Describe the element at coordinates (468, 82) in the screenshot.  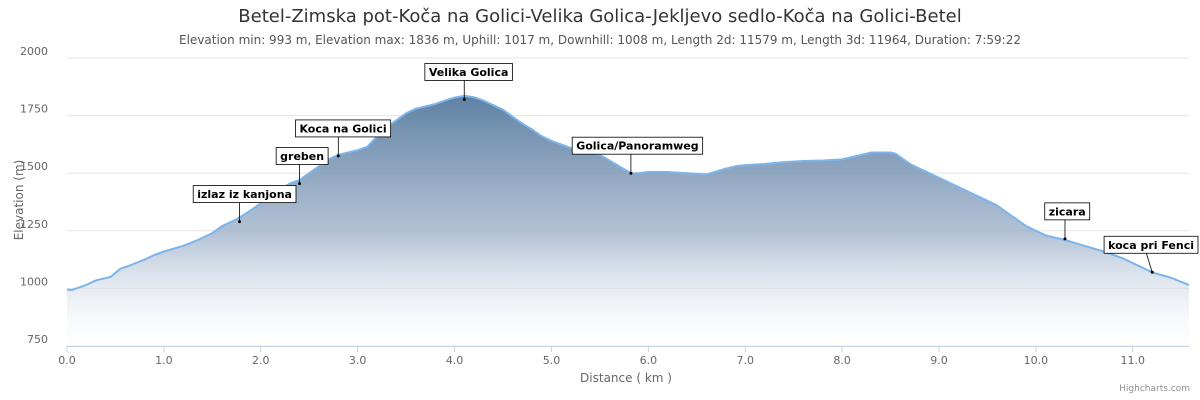
I see `annotation: Velika Golica` at that location.